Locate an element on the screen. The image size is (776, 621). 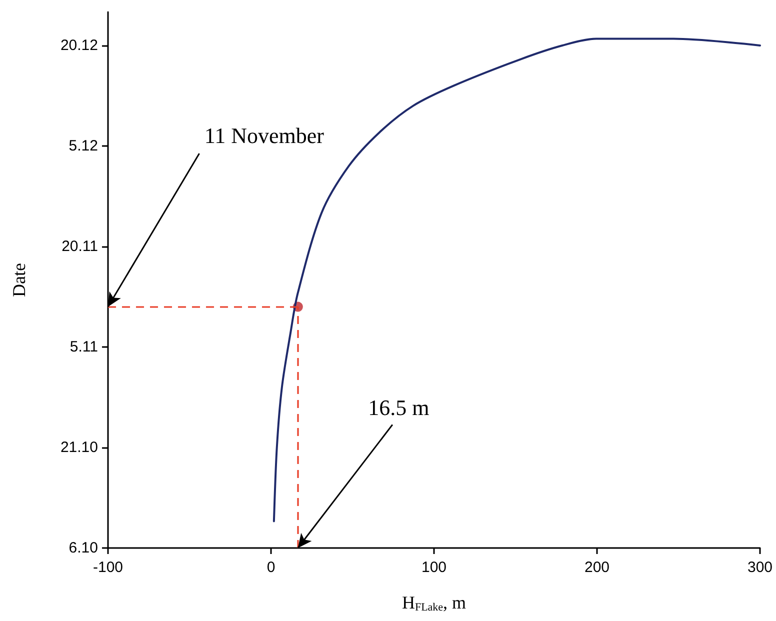
y-tick-label: 20.12 is located at coordinates (79, 45).